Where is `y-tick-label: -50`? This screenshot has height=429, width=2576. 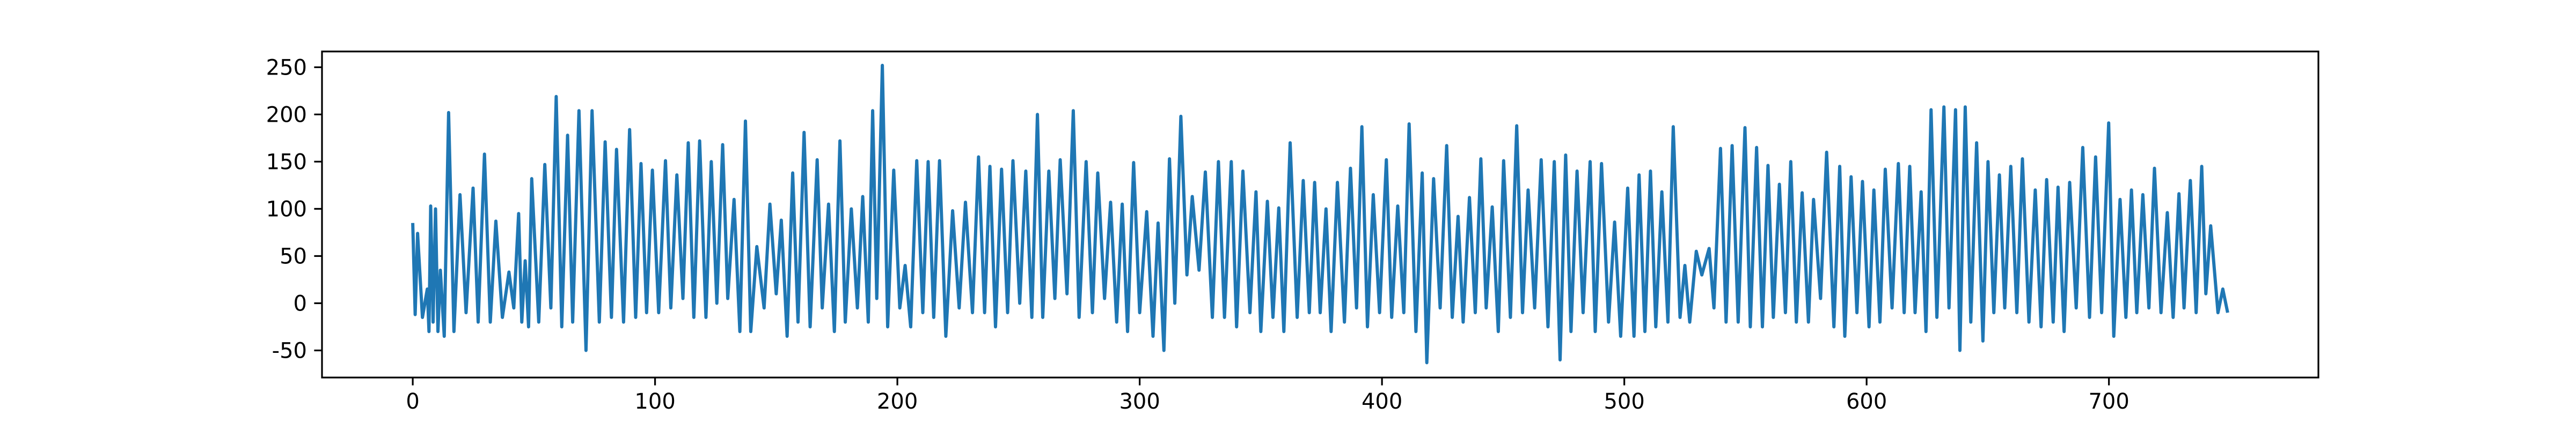
y-tick-label: -50 is located at coordinates (289, 350).